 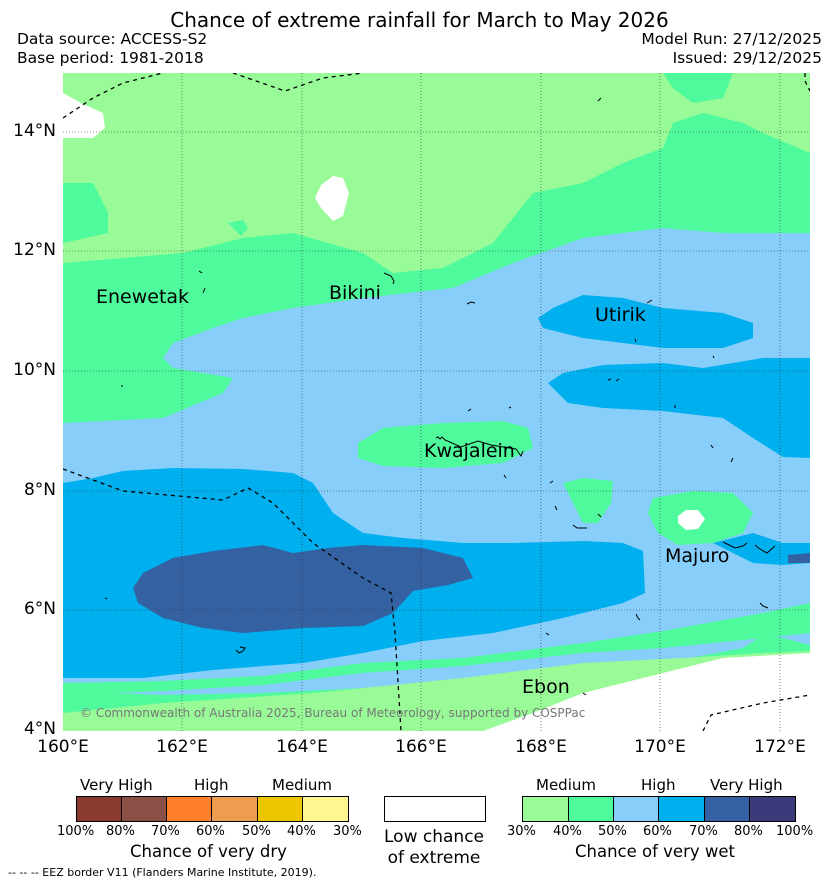 What do you see at coordinates (731, 39) in the screenshot?
I see `model-run-label: Model Run: 27/12/2025` at bounding box center [731, 39].